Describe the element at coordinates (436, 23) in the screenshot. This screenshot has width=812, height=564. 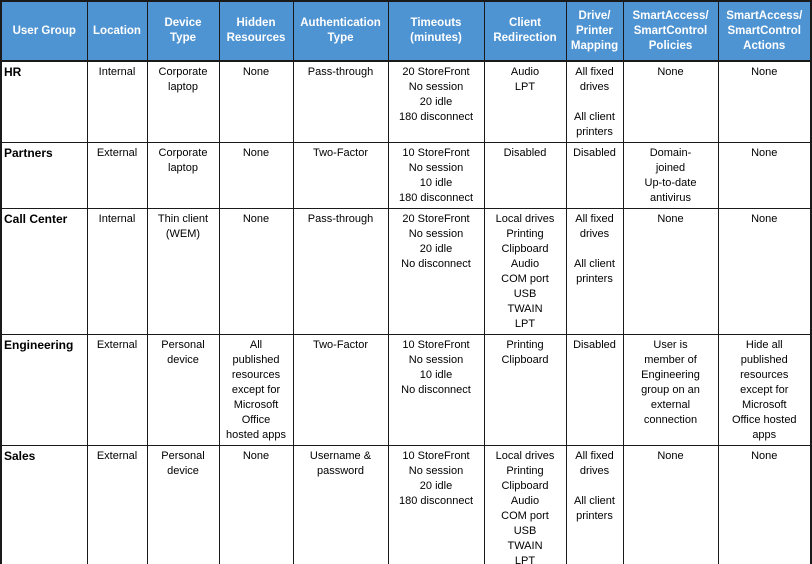
I see `cell-line: Timeouts` at that location.